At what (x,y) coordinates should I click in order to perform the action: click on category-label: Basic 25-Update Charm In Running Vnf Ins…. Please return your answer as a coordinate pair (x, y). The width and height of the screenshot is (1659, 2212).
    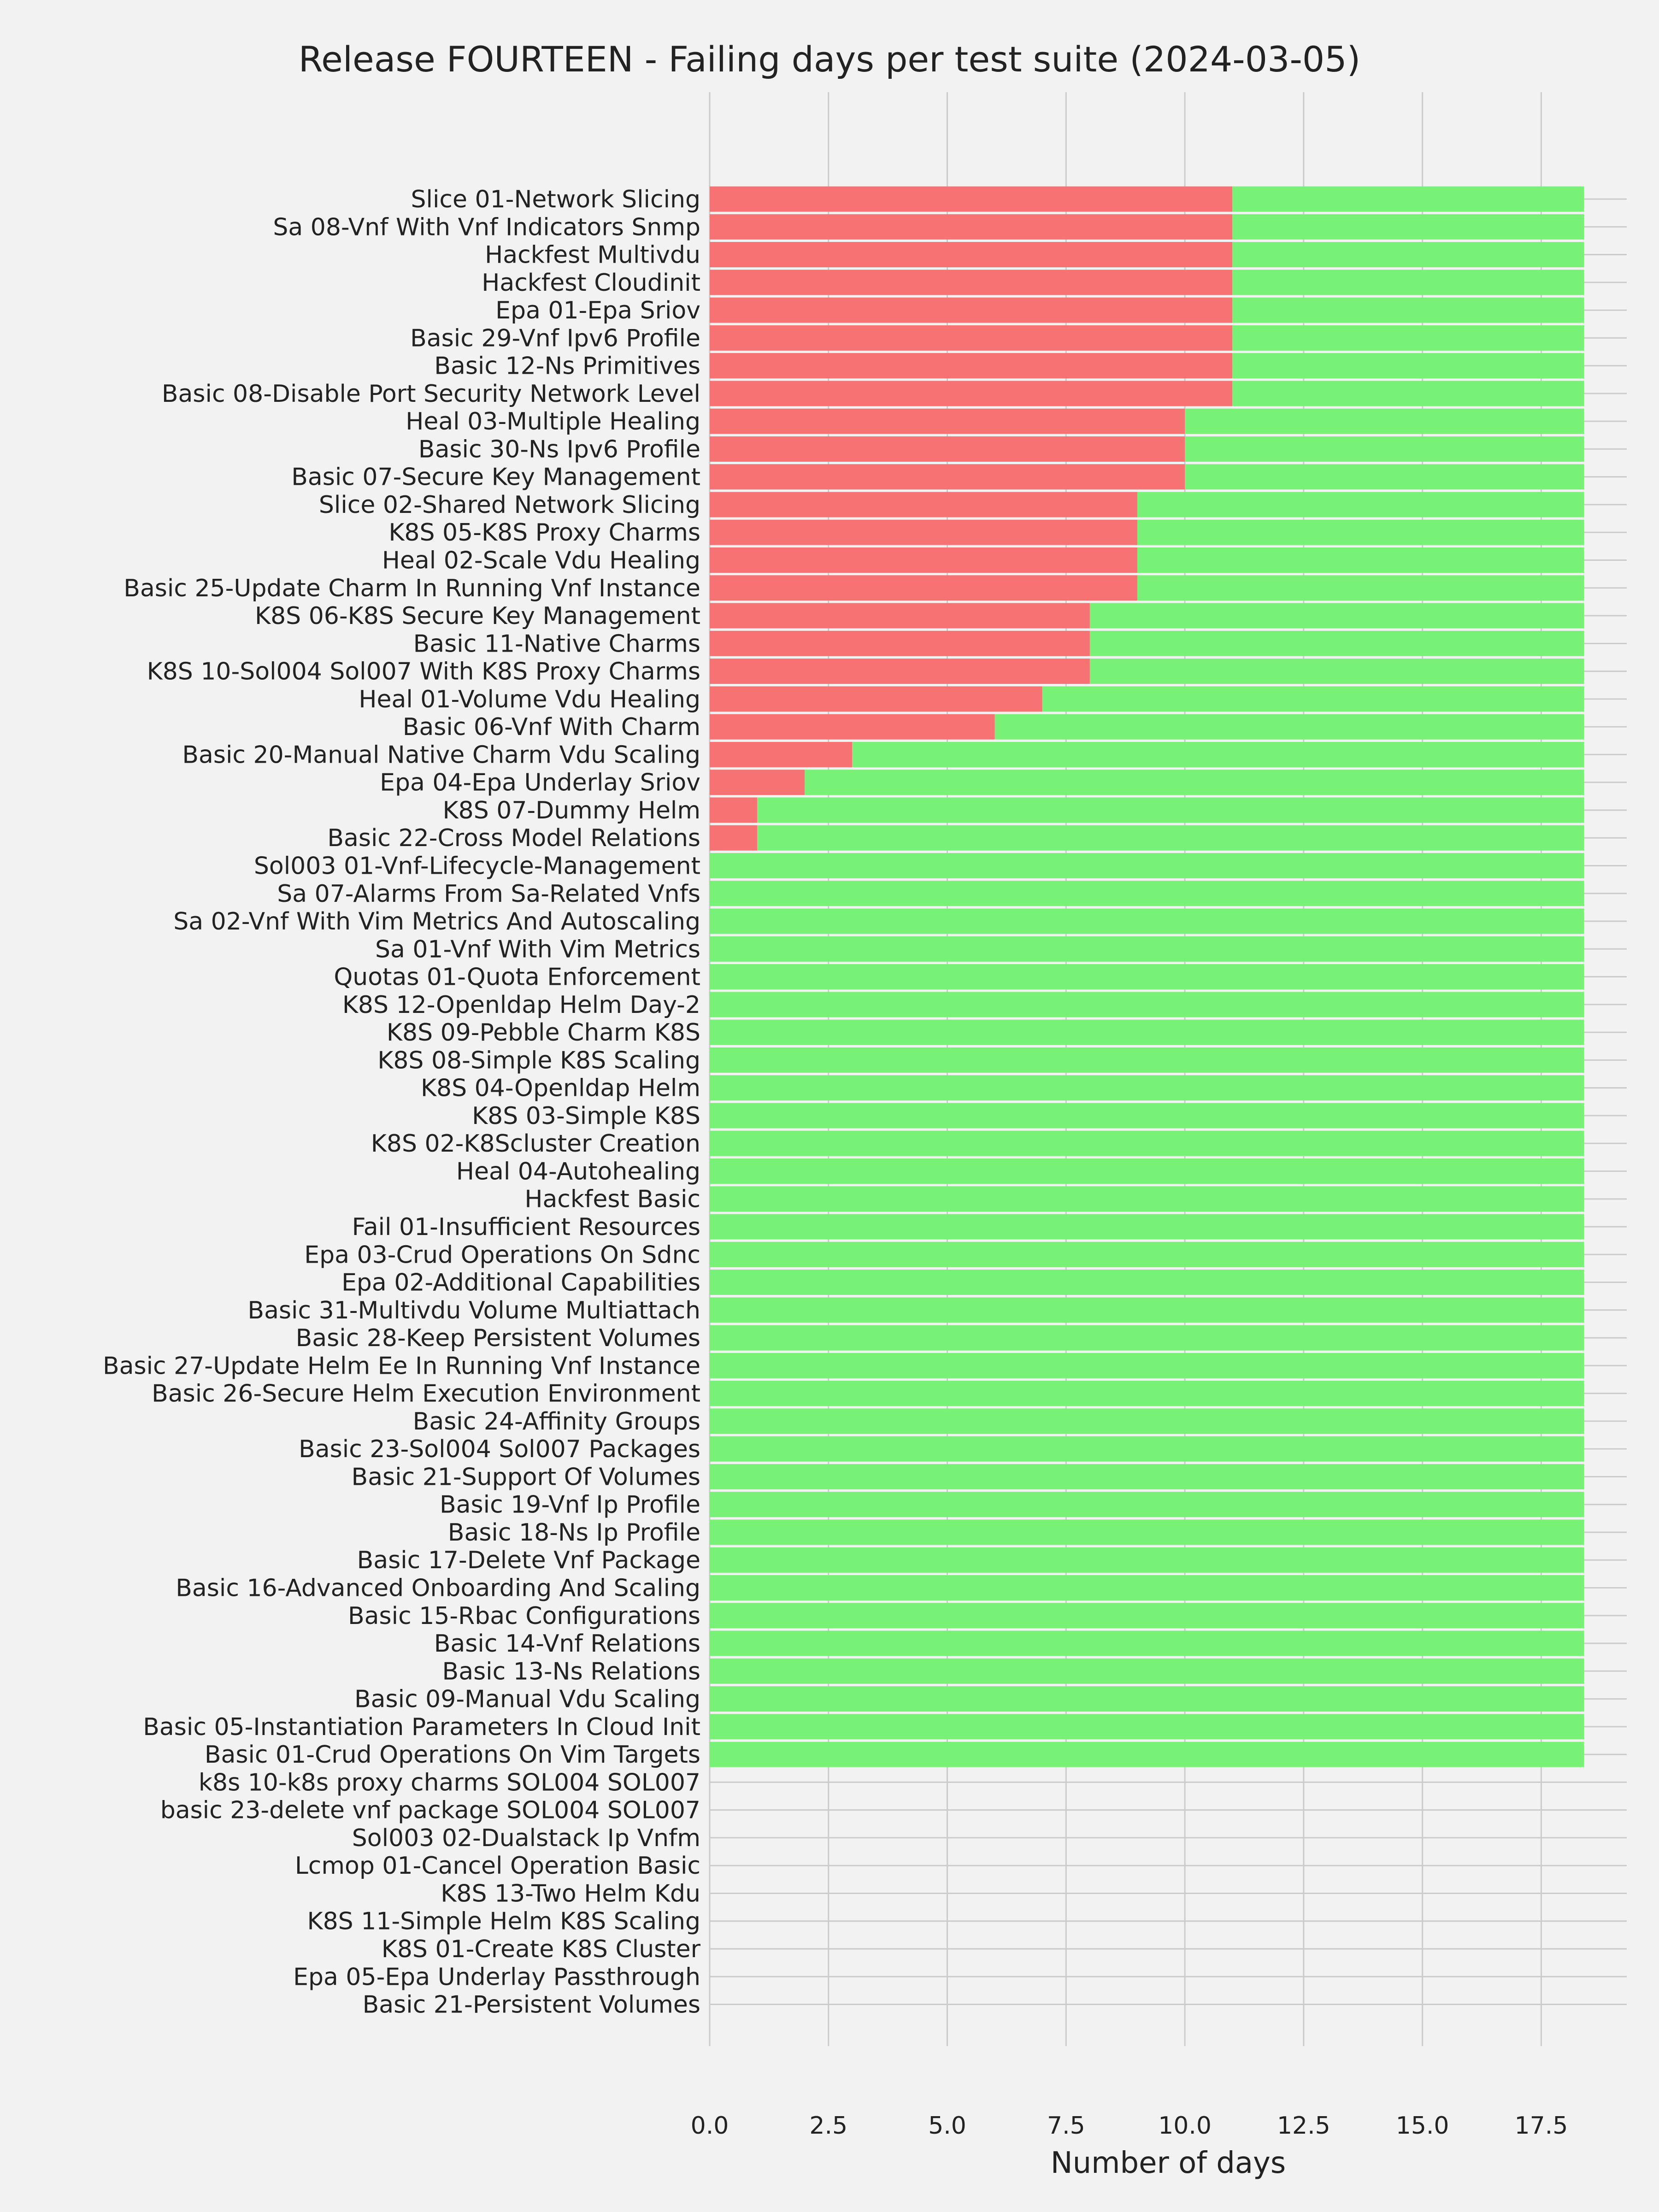
    Looking at the image, I should click on (412, 588).